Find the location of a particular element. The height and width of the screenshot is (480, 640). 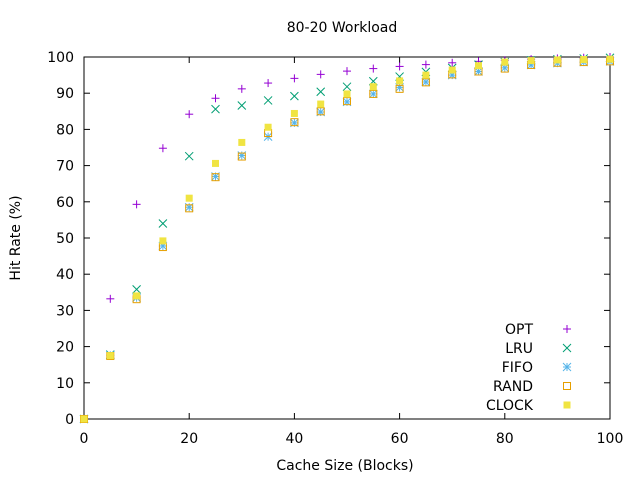

legend-marker-rand is located at coordinates (567, 386).